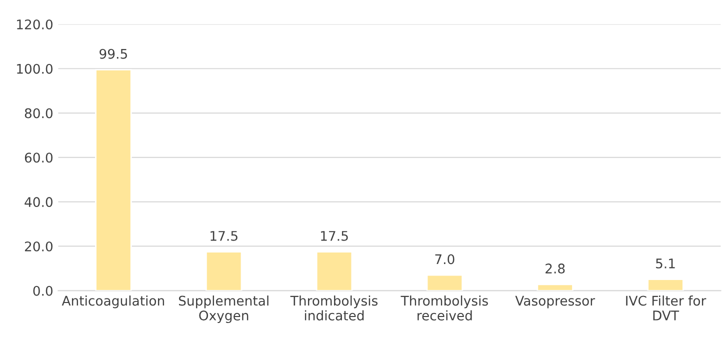  What do you see at coordinates (35, 69) in the screenshot?
I see `y-tick-label: 100.0` at bounding box center [35, 69].